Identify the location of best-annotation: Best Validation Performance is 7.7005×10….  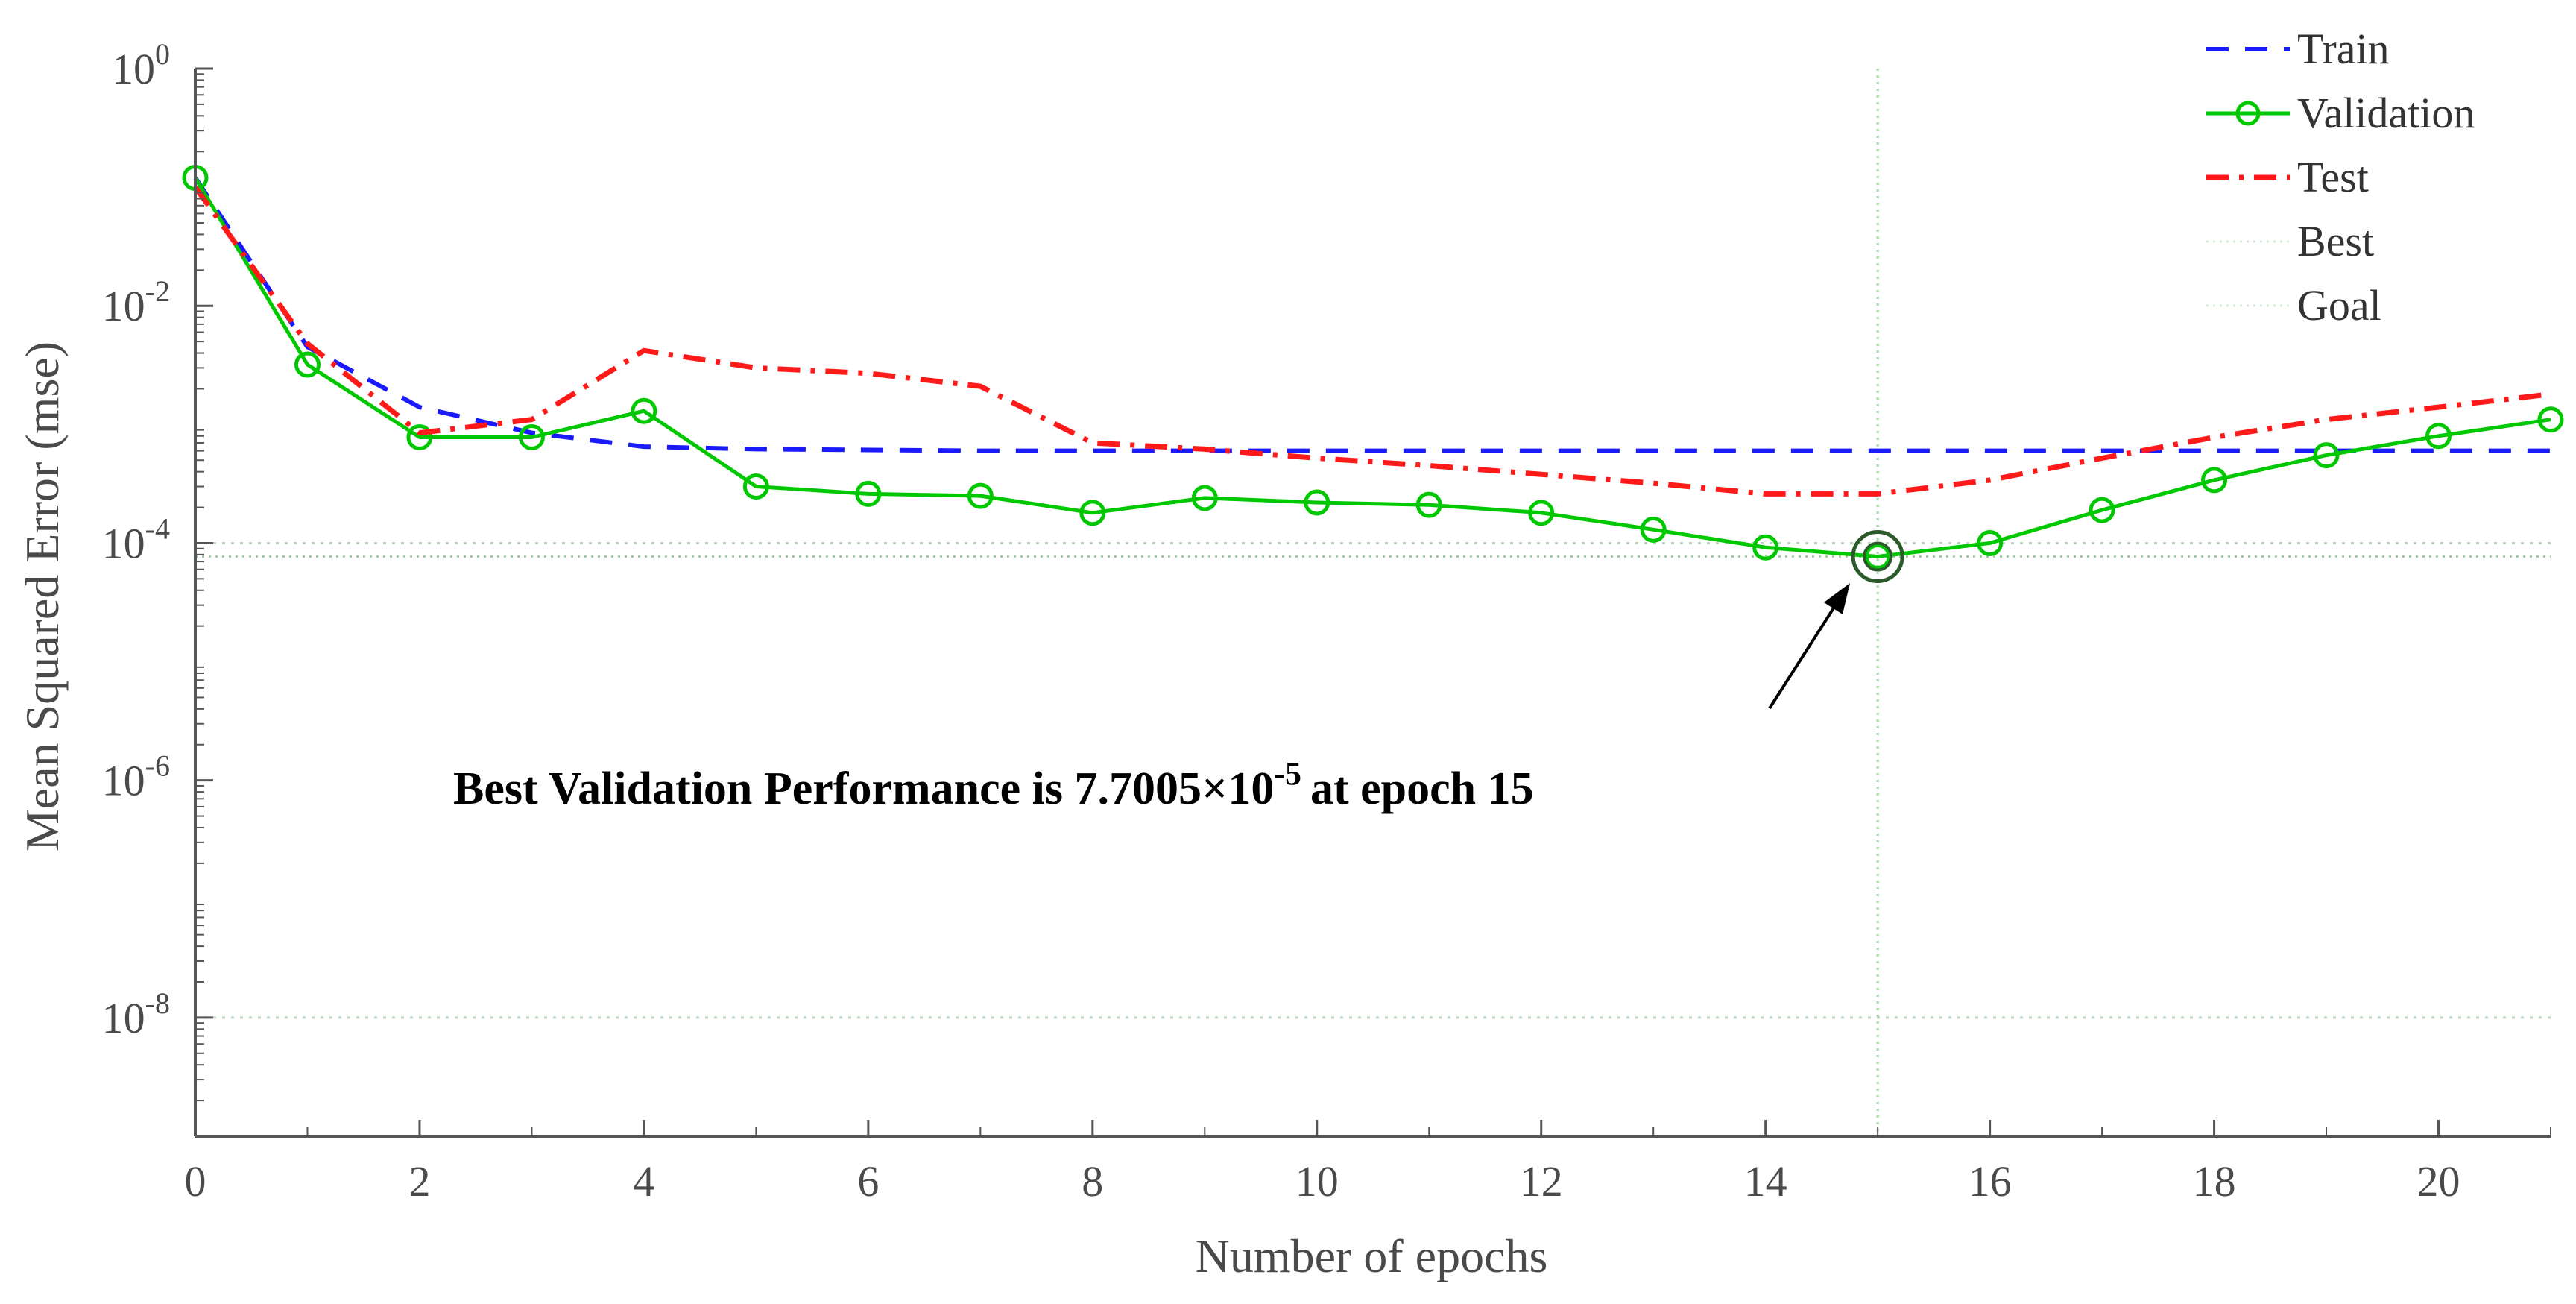
(1151, 698).